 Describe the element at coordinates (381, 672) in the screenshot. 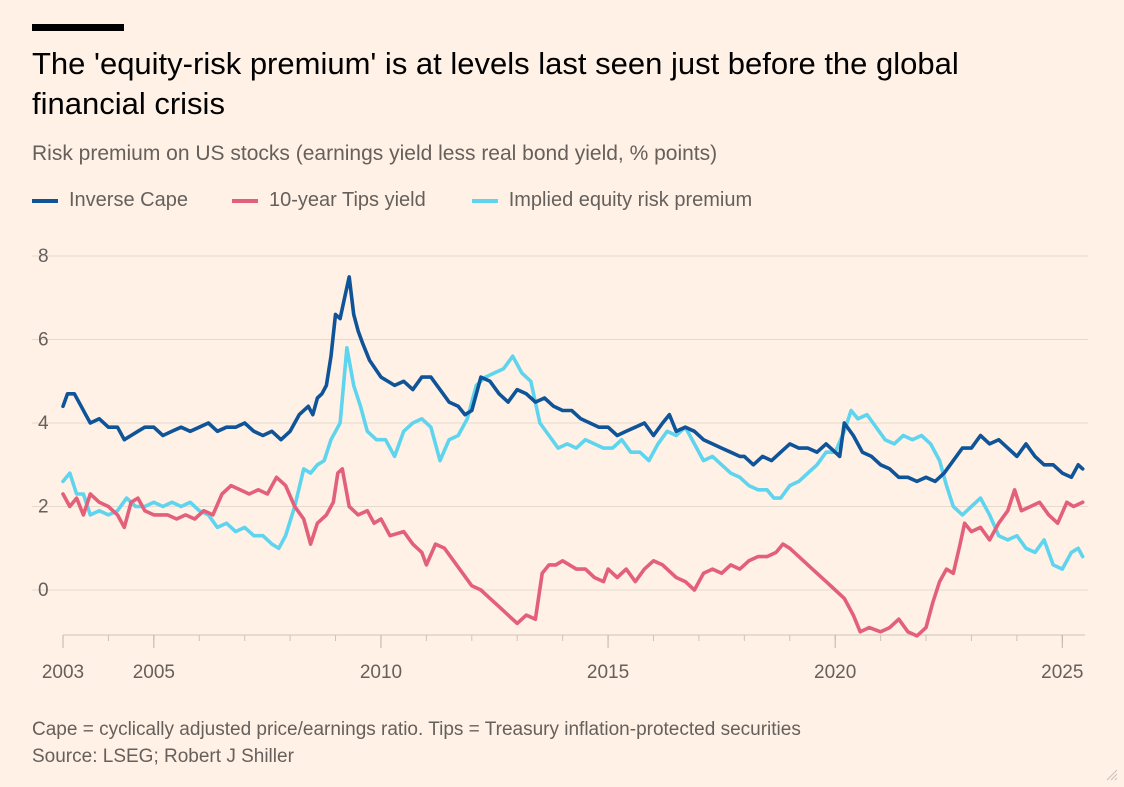

I see `x-tick-label: 2010` at that location.